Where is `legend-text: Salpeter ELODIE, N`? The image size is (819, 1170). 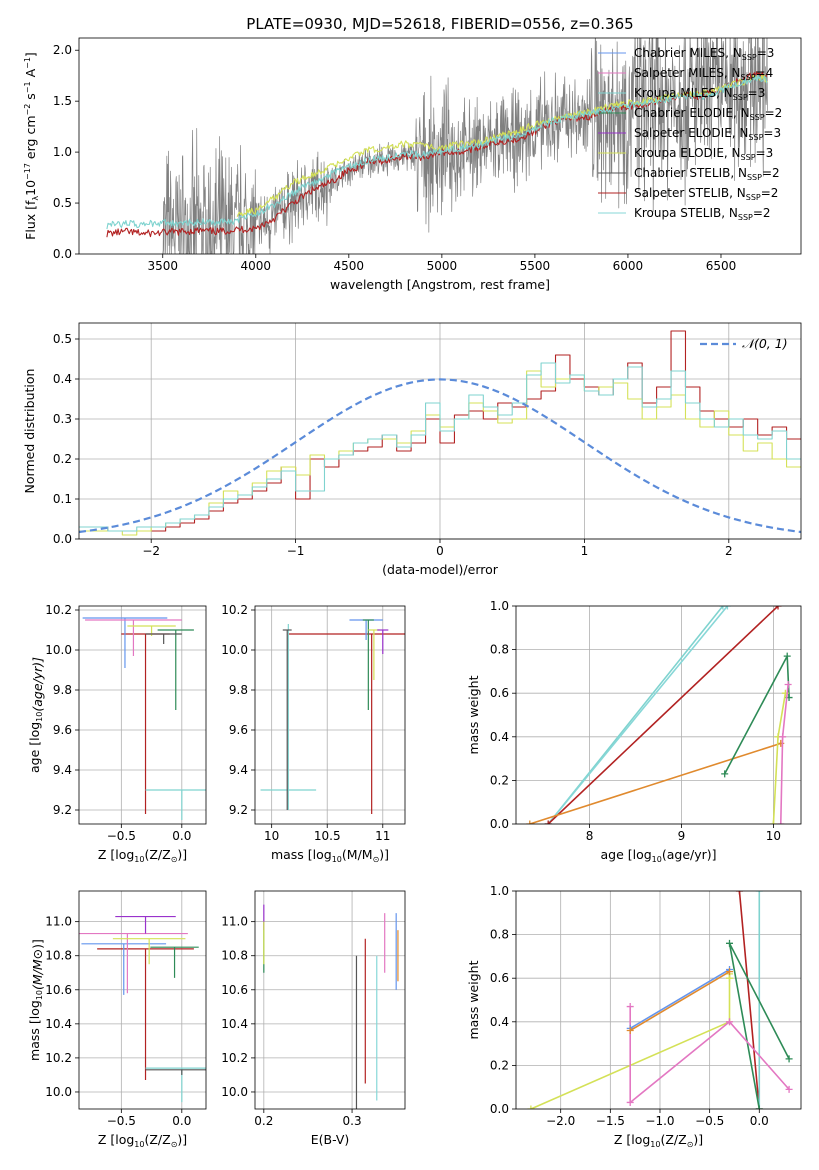
legend-text: Salpeter ELODIE, N is located at coordinates (691, 133).